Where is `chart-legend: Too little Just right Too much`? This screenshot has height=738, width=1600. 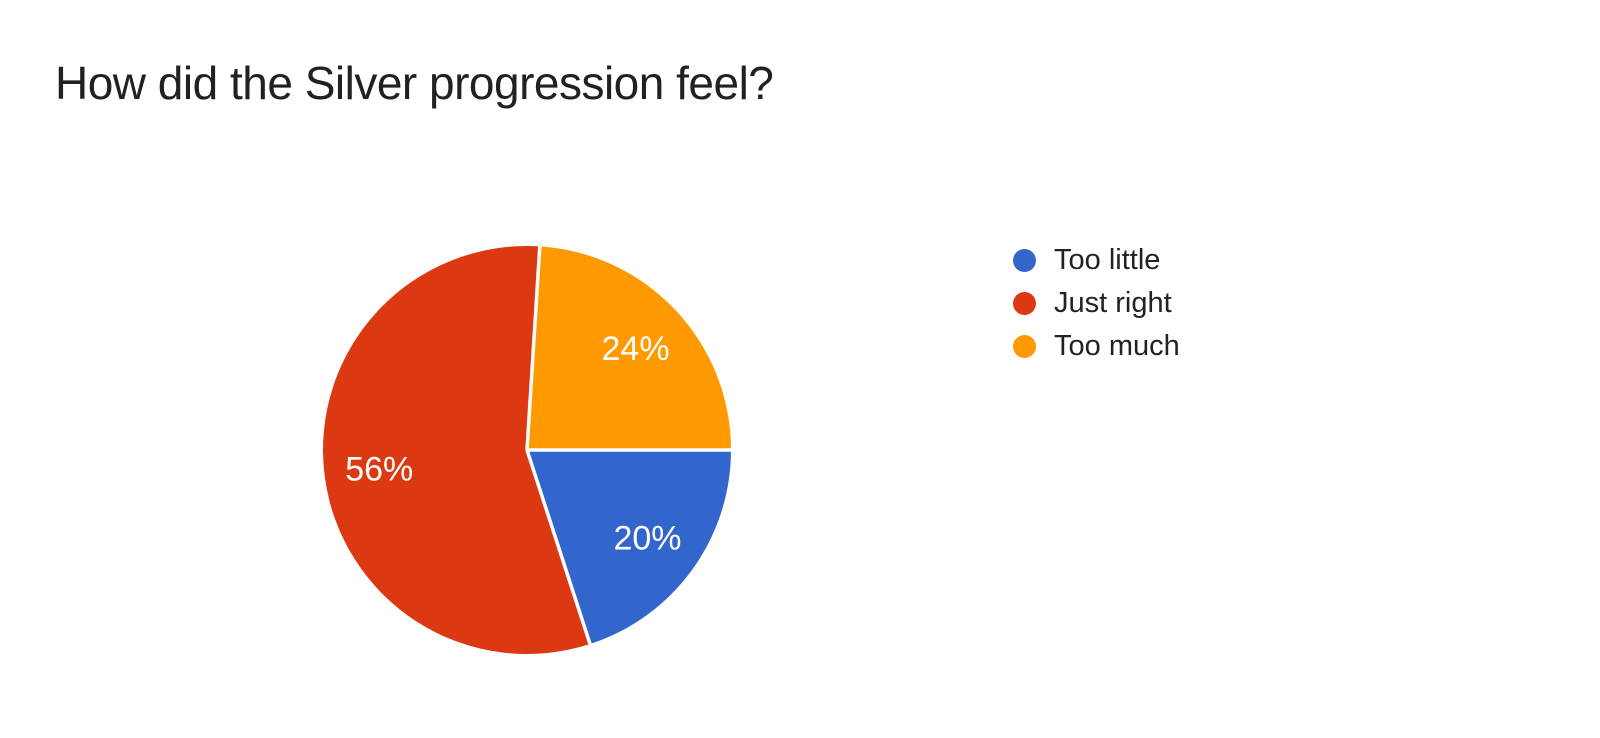
chart-legend: Too little Just right Too much is located at coordinates (1096, 310).